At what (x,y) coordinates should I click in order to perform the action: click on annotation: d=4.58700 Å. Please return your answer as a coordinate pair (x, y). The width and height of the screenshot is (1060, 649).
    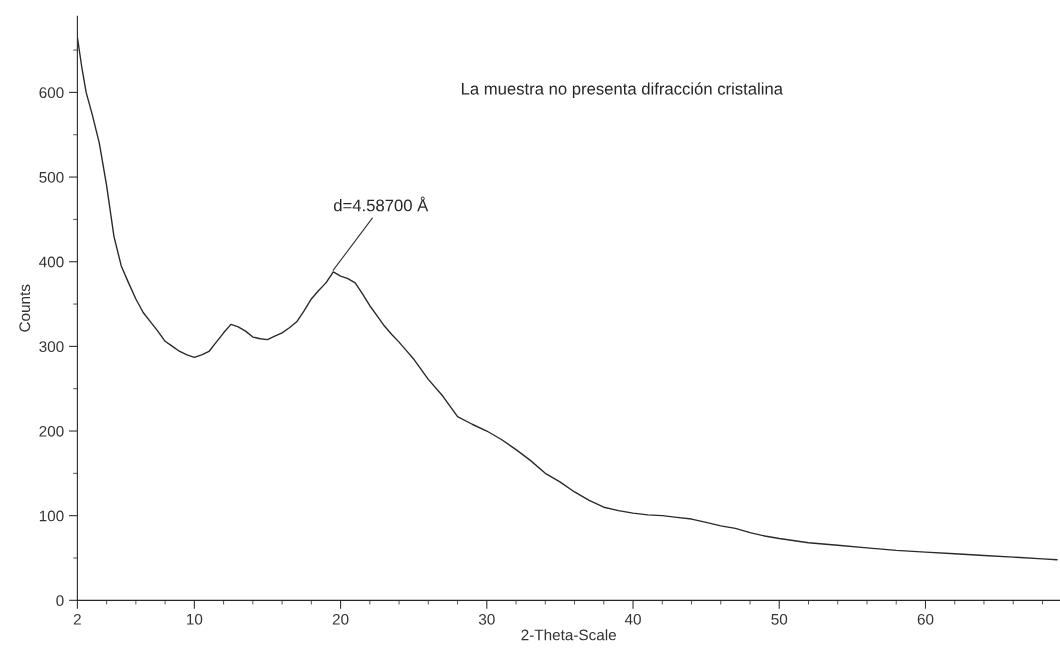
    Looking at the image, I should click on (381, 204).